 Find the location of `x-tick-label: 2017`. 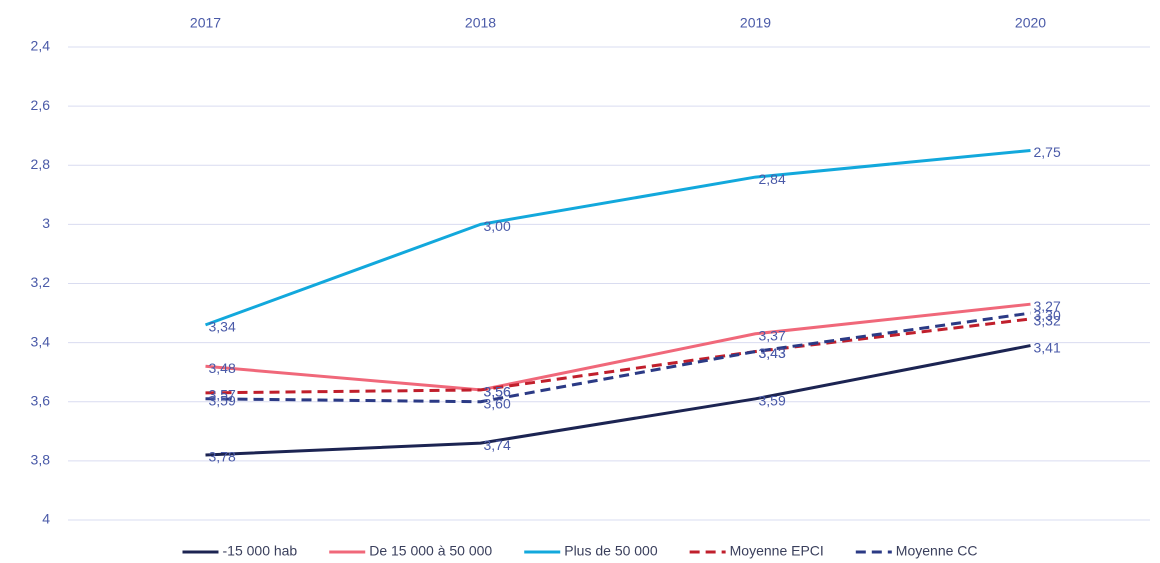

x-tick-label: 2017 is located at coordinates (205, 23).